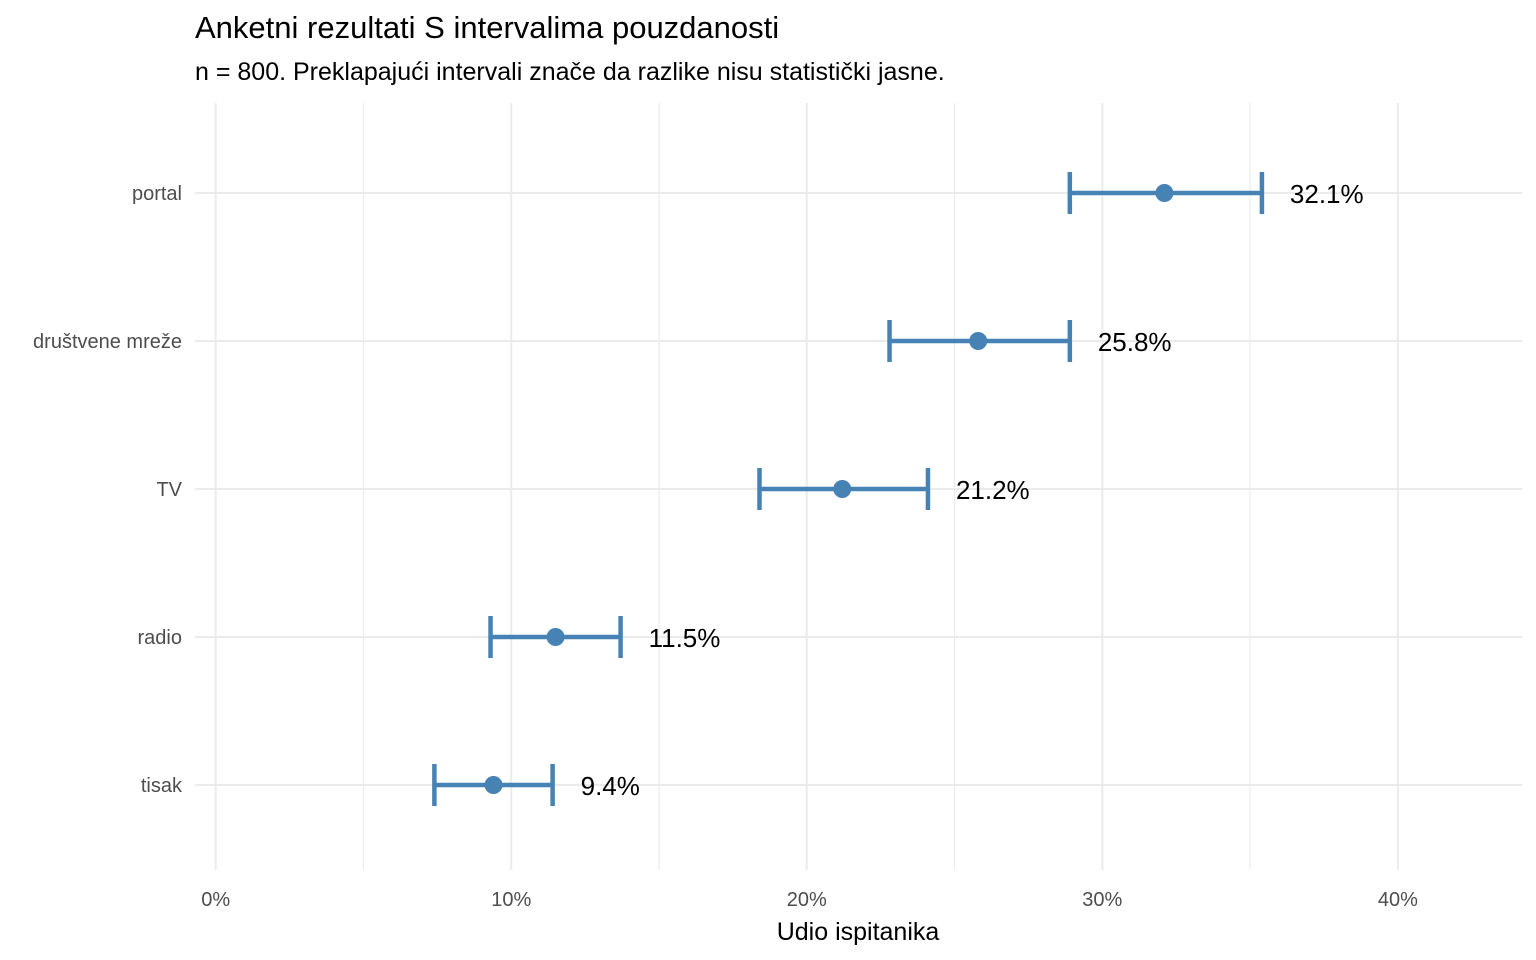 The image size is (1536, 960). What do you see at coordinates (162, 786) in the screenshot?
I see `y-tick-label: tisak` at bounding box center [162, 786].